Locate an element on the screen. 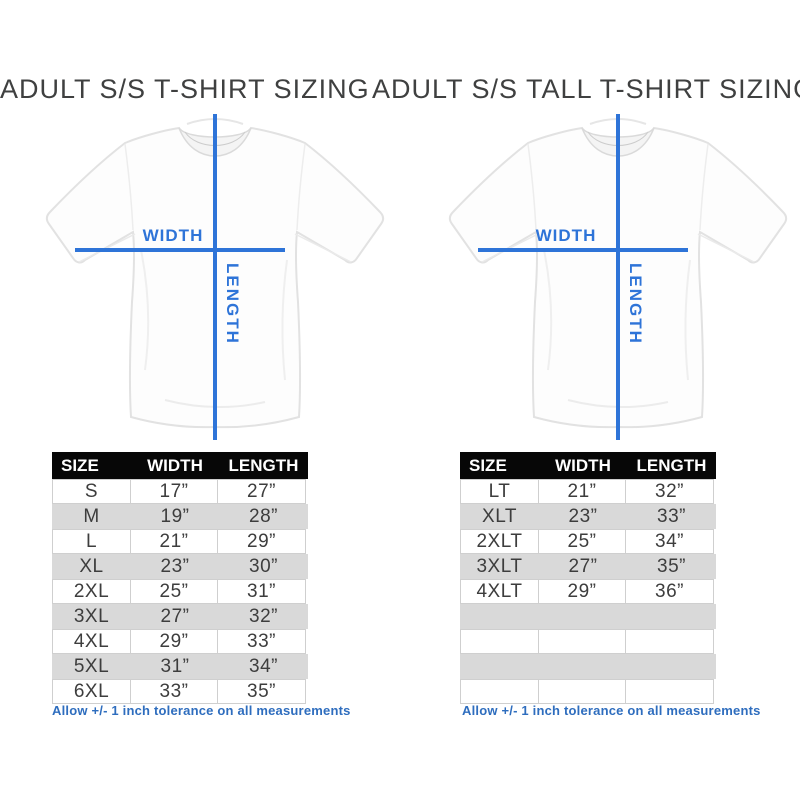  table-row: L 21” 29” is located at coordinates (180, 541).